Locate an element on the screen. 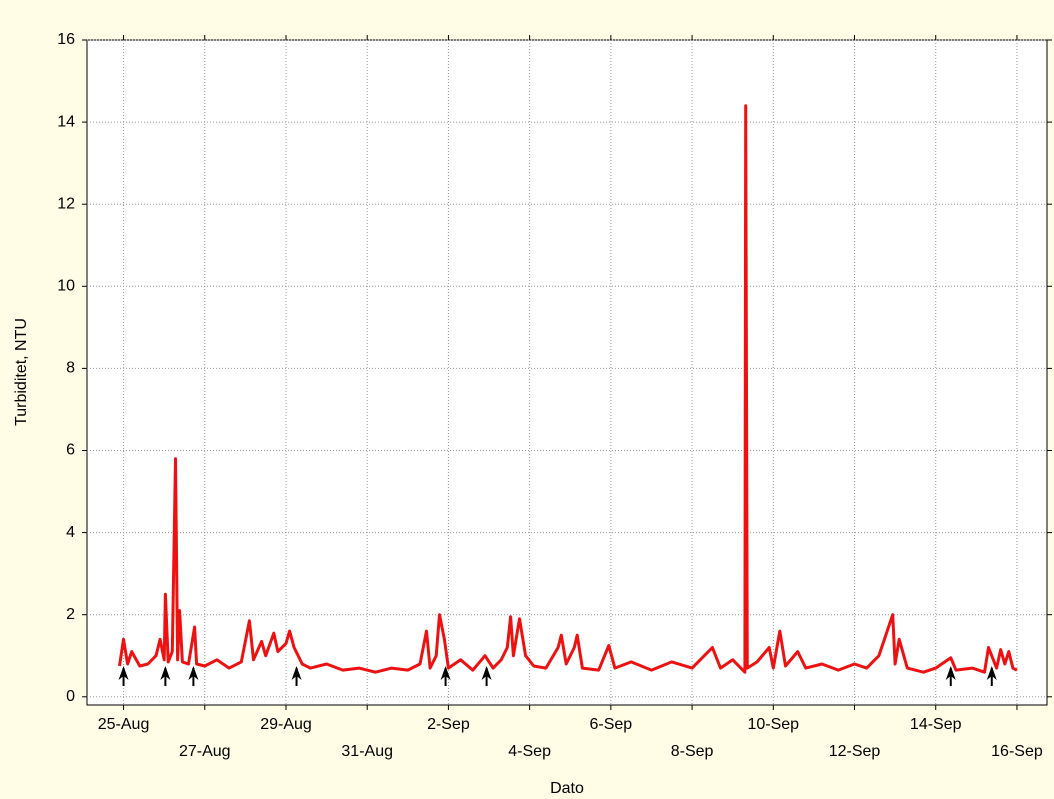 This screenshot has width=1054, height=799. y-tick-label: 8 is located at coordinates (70, 368).